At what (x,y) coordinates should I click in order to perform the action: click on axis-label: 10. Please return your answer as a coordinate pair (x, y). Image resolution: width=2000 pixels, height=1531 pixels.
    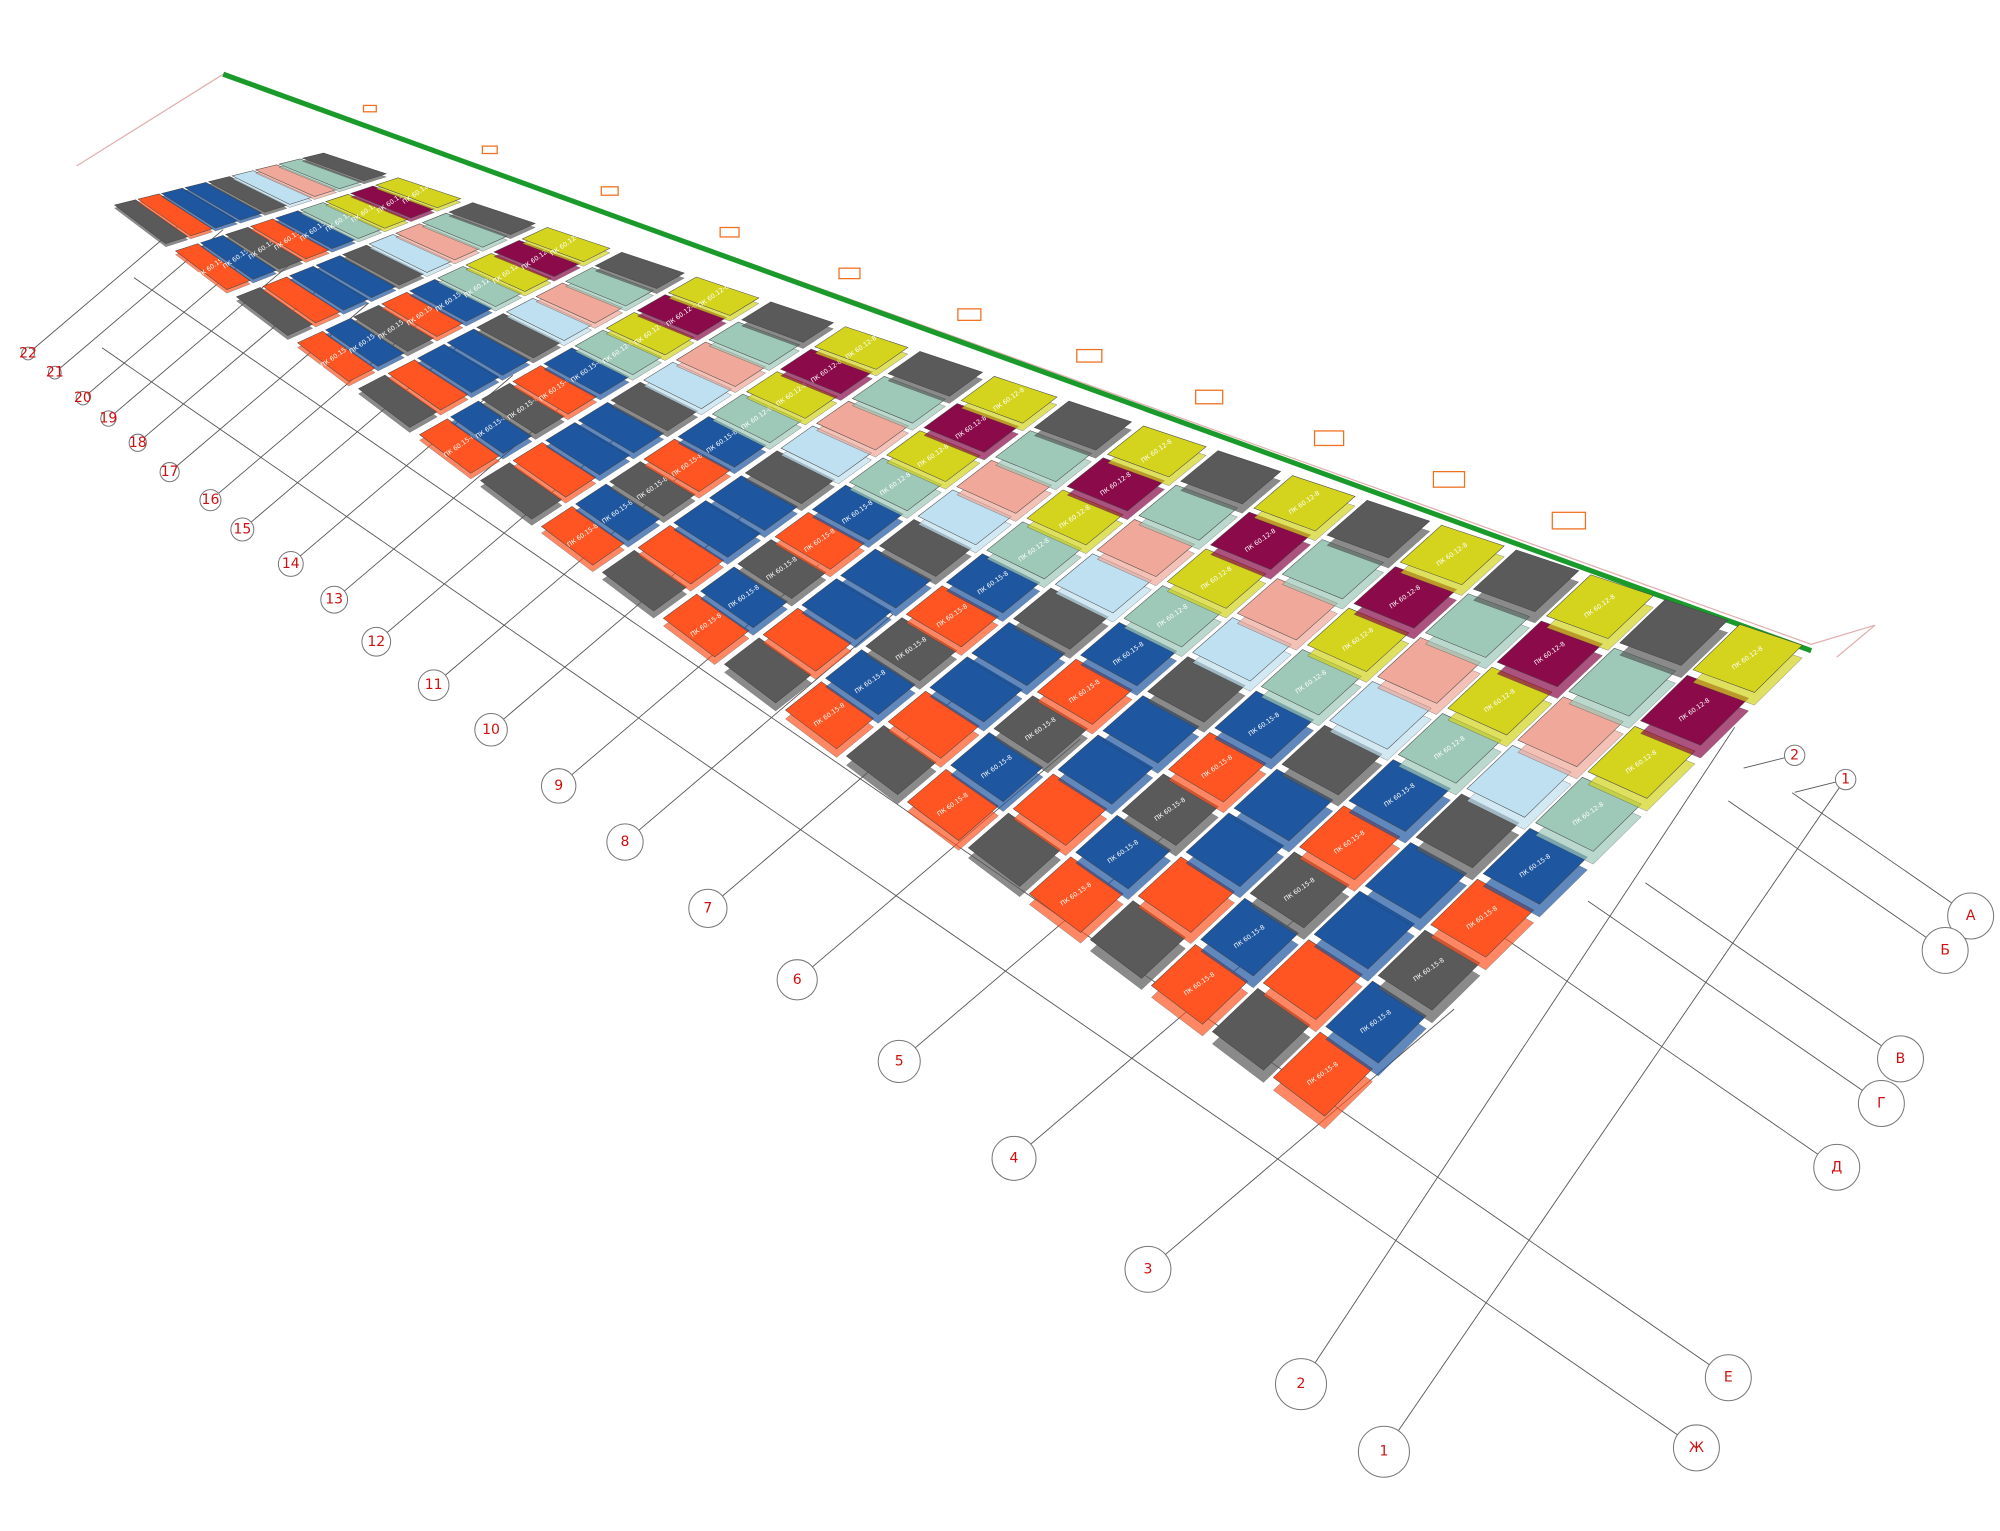
    Looking at the image, I should click on (491, 730).